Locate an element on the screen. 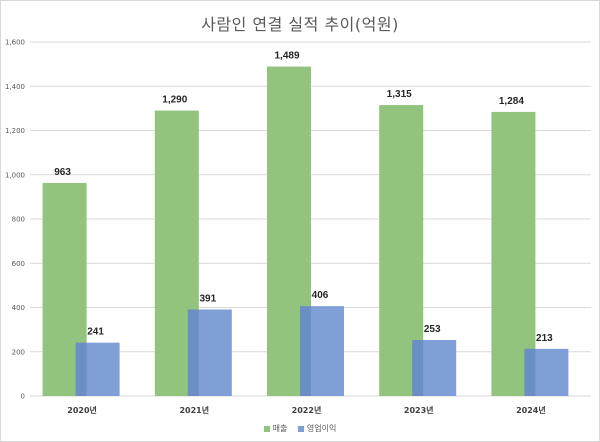  y-tick-label: 1,600 is located at coordinates (15, 43).